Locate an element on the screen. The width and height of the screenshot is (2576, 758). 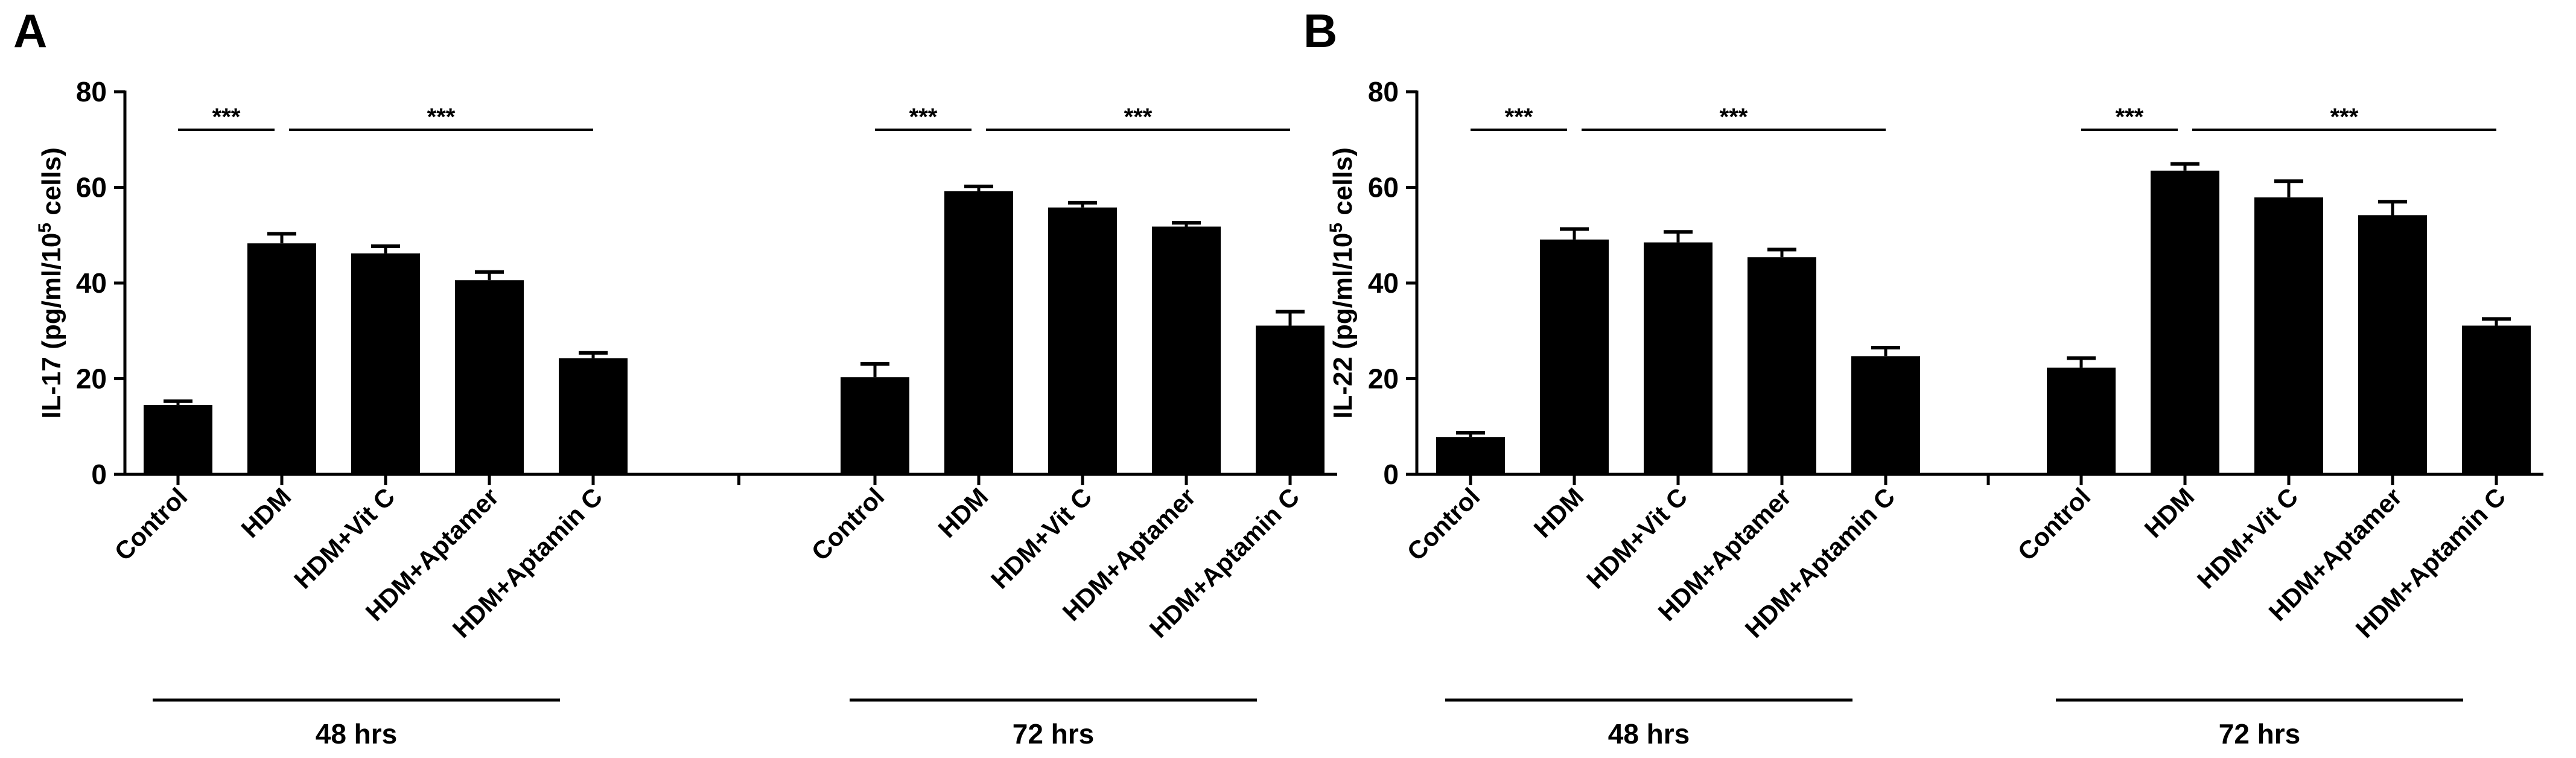
y-axis-label: IL-22 (pg/ml/105 cells) is located at coordinates (1342, 283).